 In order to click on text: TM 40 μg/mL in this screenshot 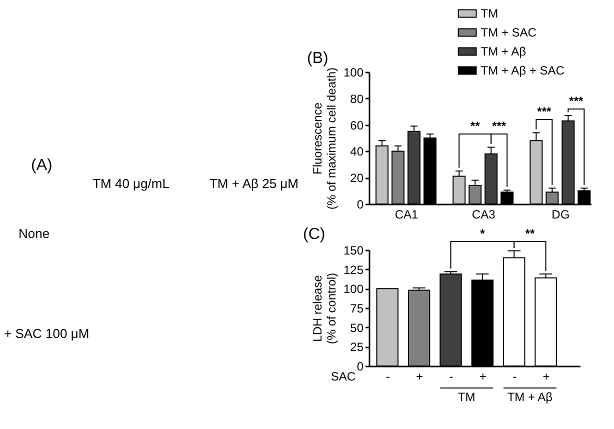, I will do `click(131, 183)`.